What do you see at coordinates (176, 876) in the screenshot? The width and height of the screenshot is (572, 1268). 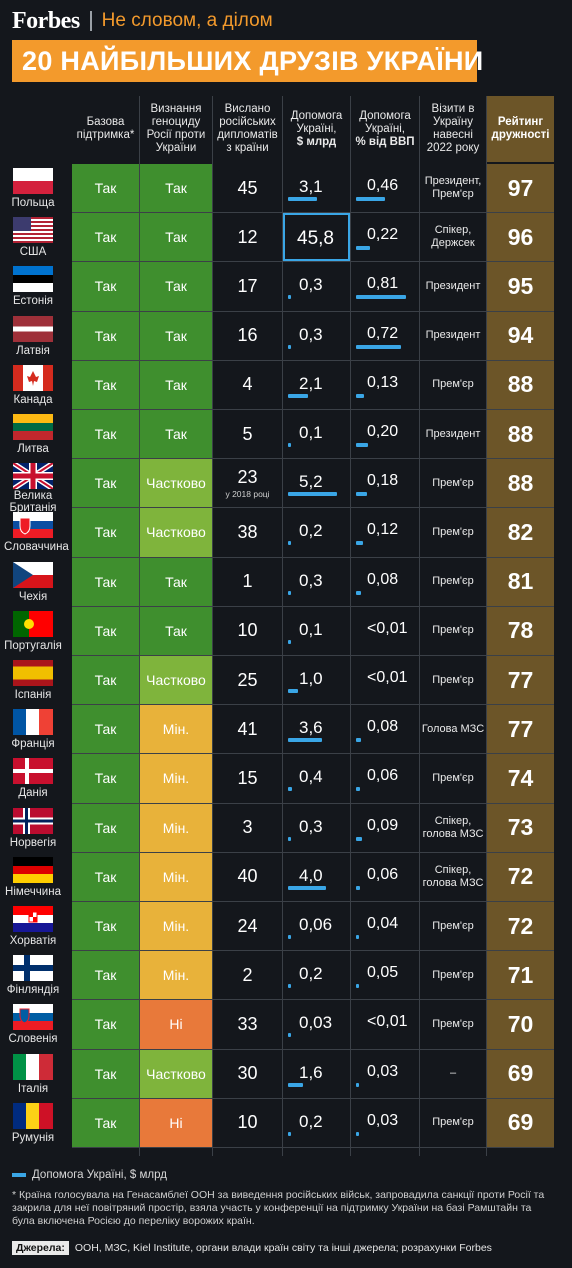 I see `genocide-cell: Мін.` at bounding box center [176, 876].